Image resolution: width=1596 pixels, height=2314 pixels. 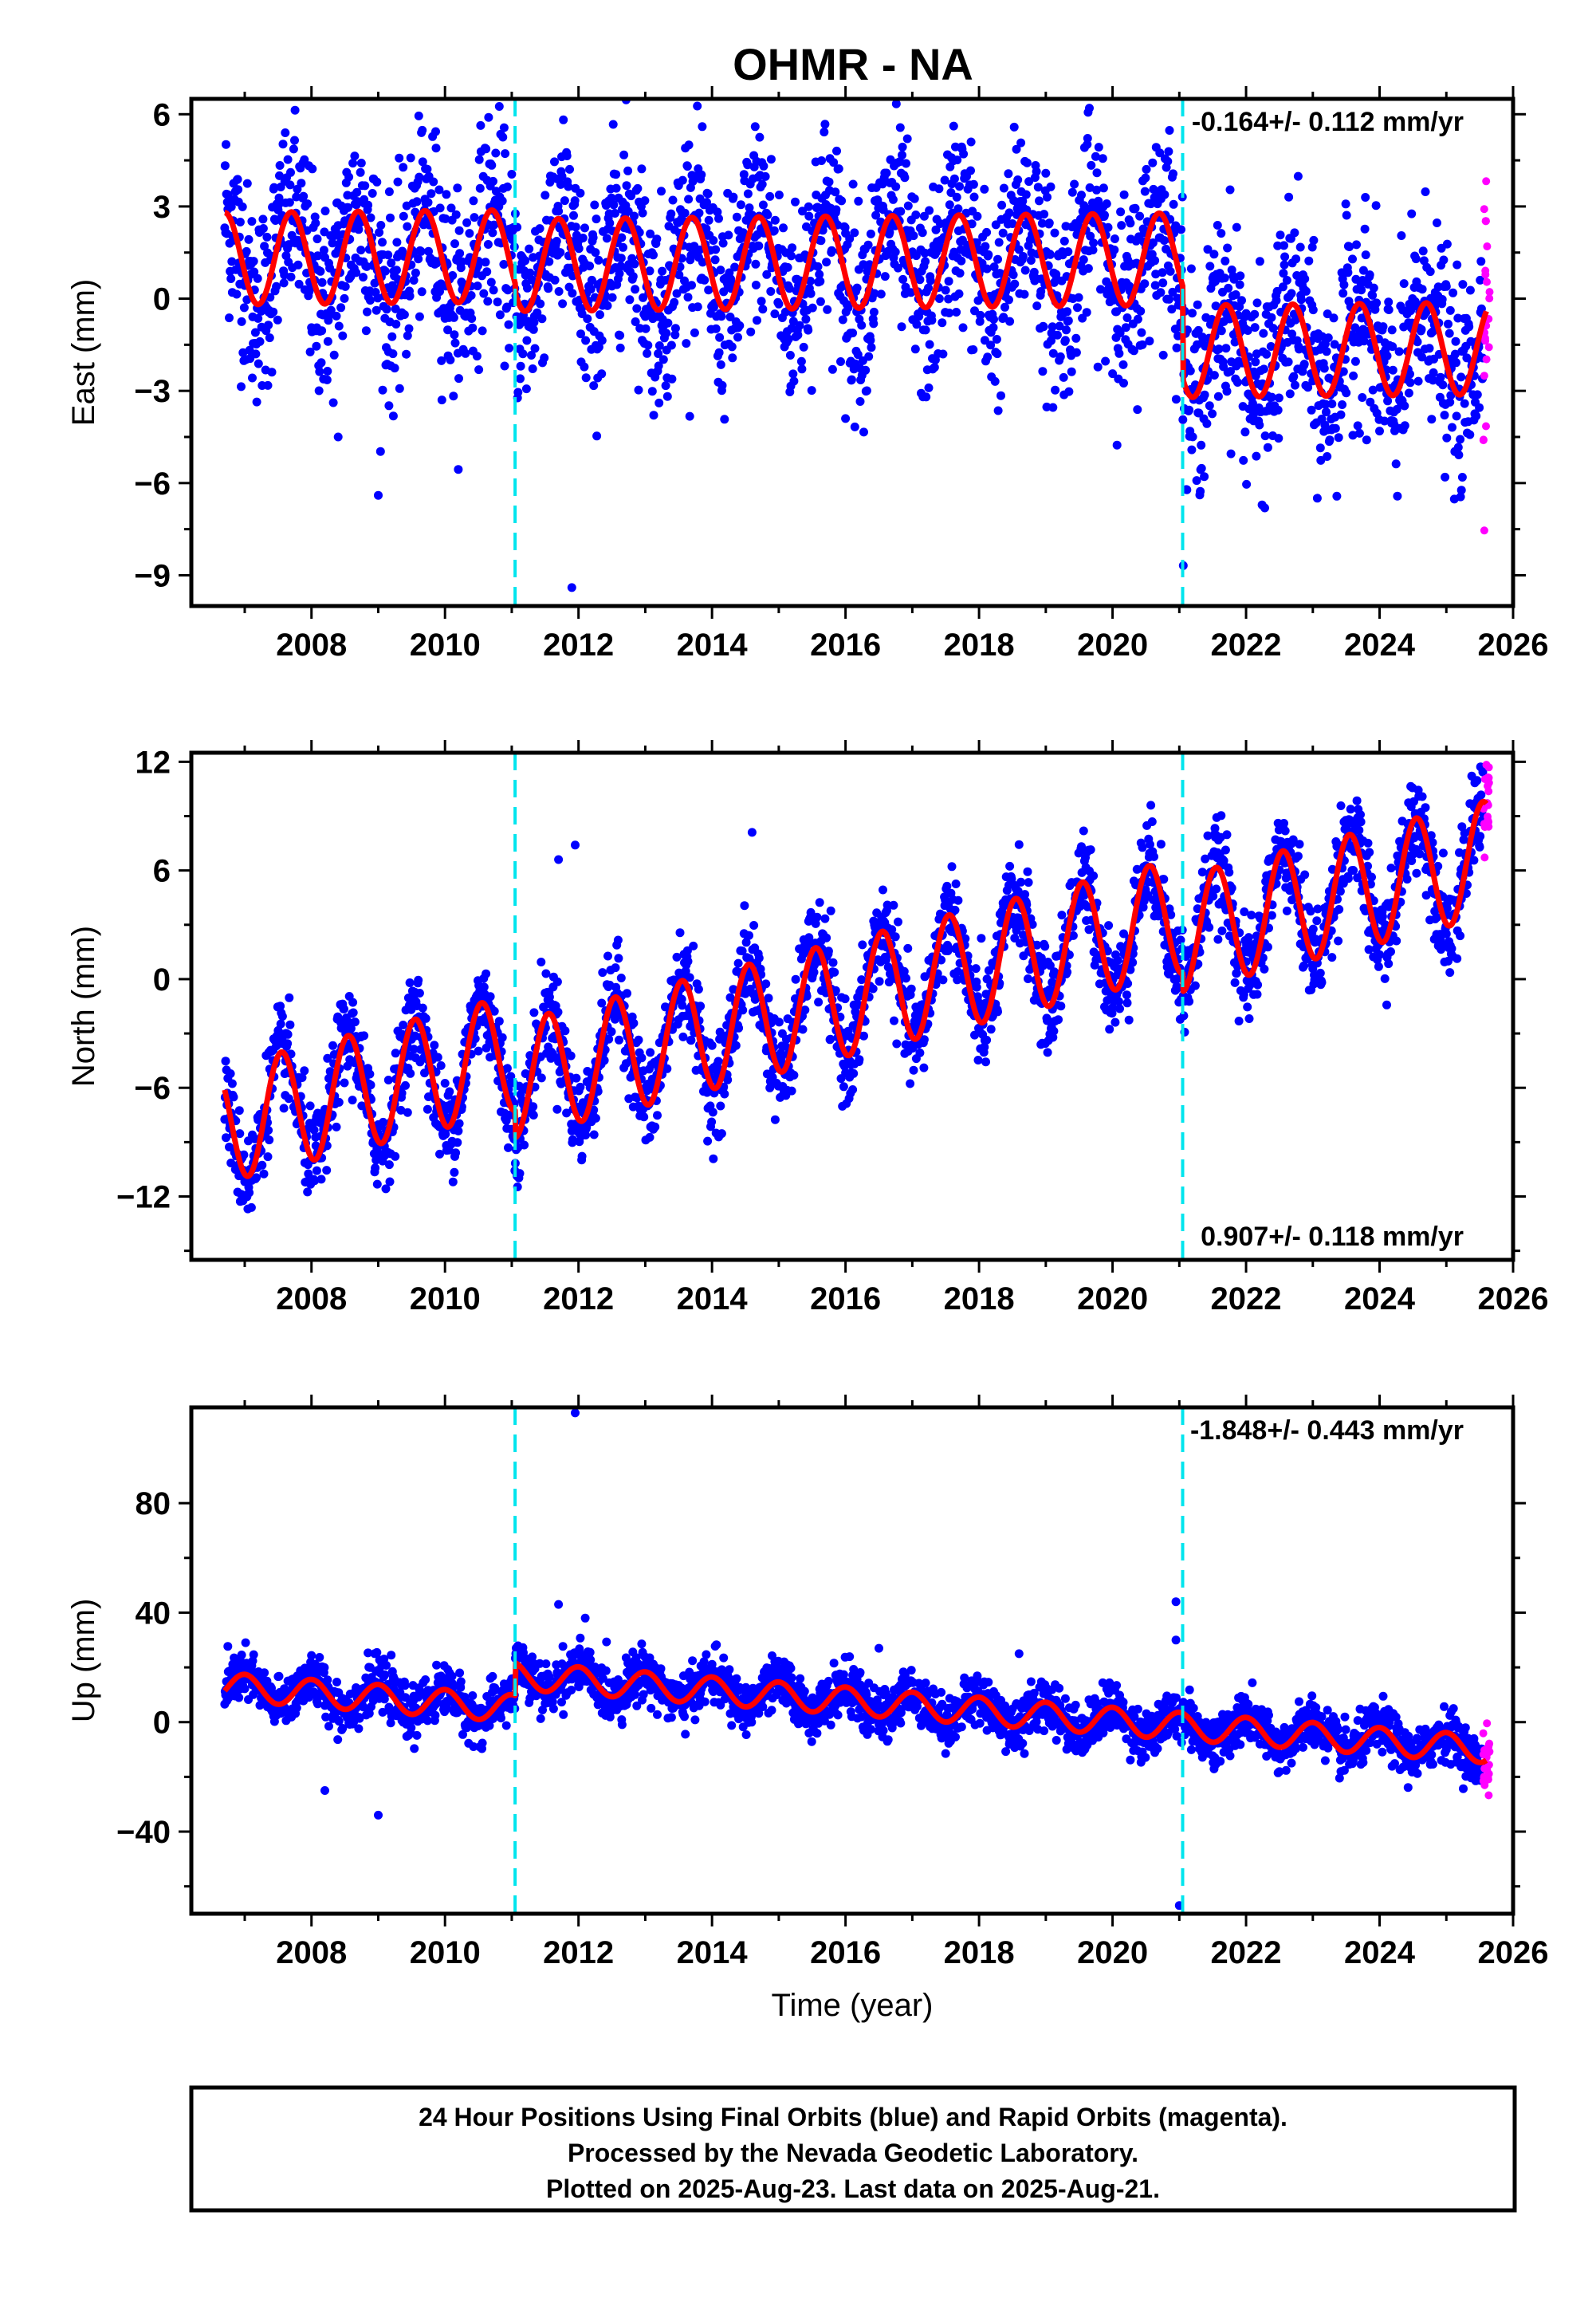 I want to click on east-rapid-point, so click(x=1485, y=221).